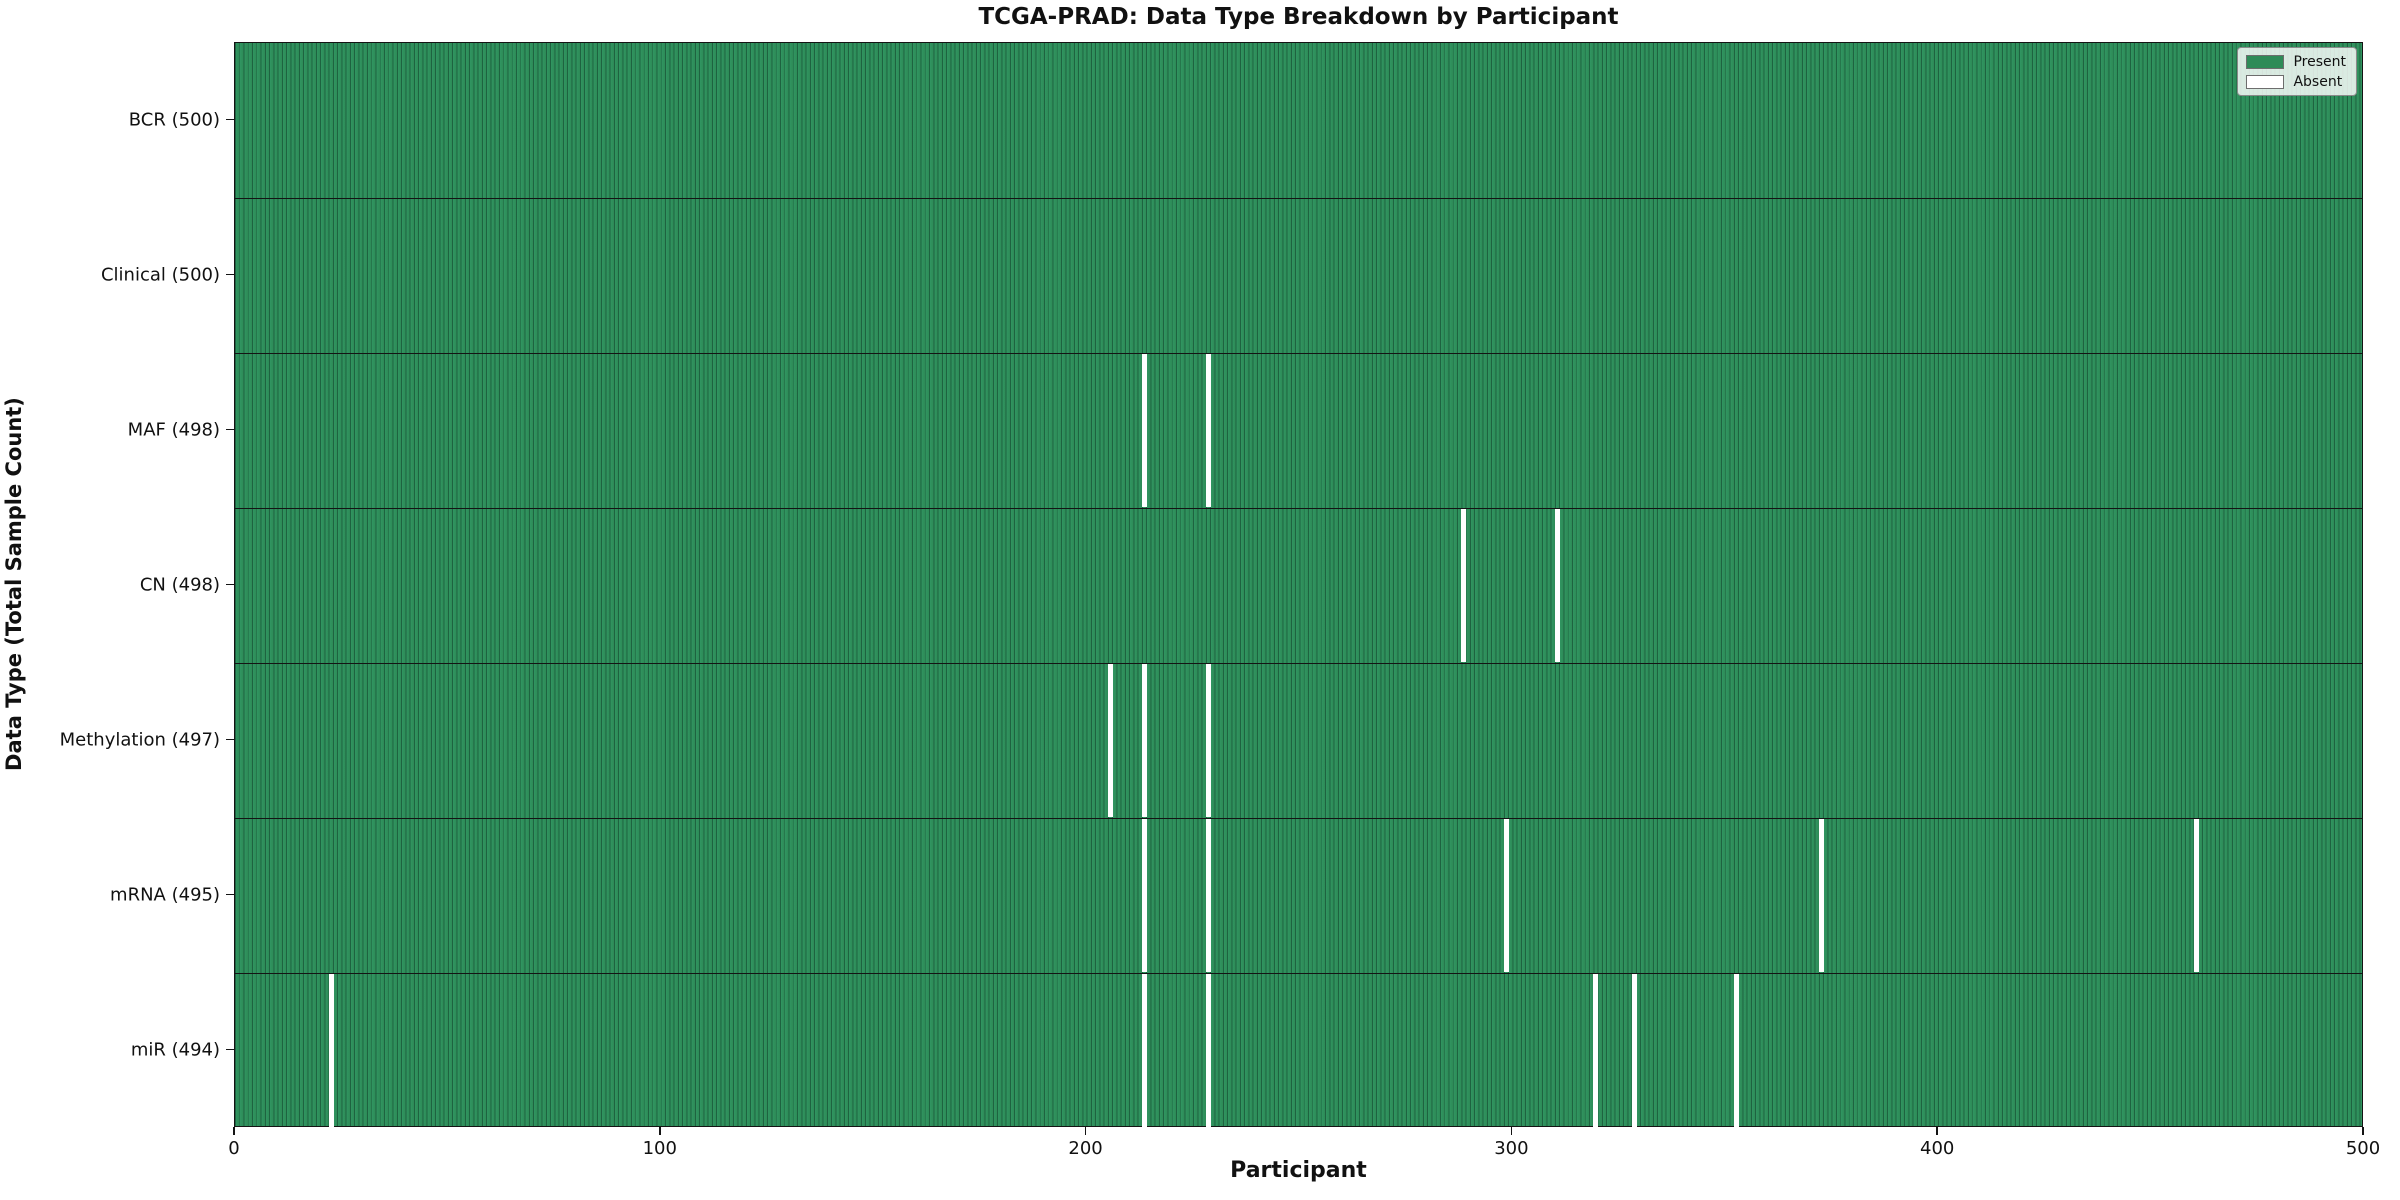 The height and width of the screenshot is (1200, 2400). I want to click on legend-entry-present: Present, so click(2296, 62).